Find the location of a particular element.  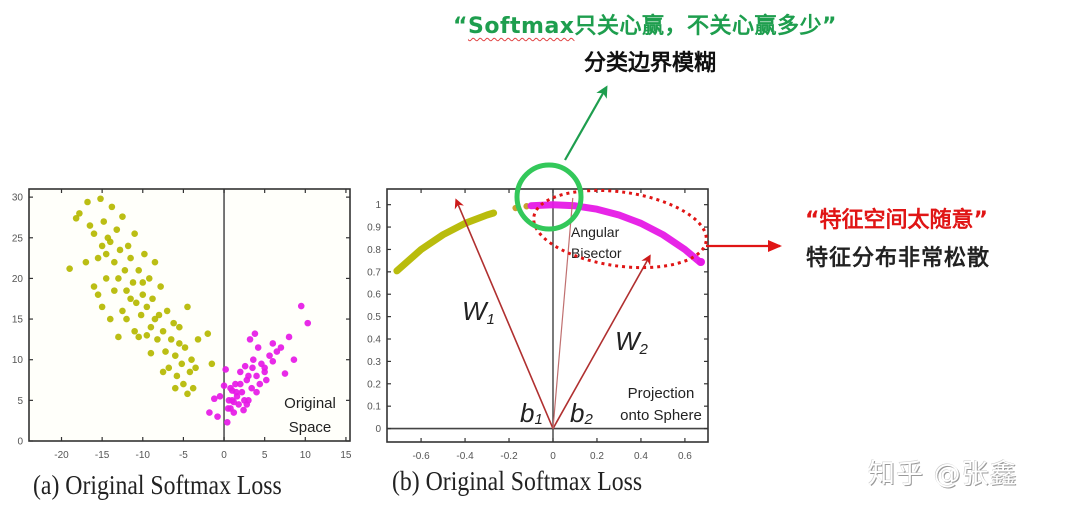

y-tick-label: 0.6 is located at coordinates (374, 295).